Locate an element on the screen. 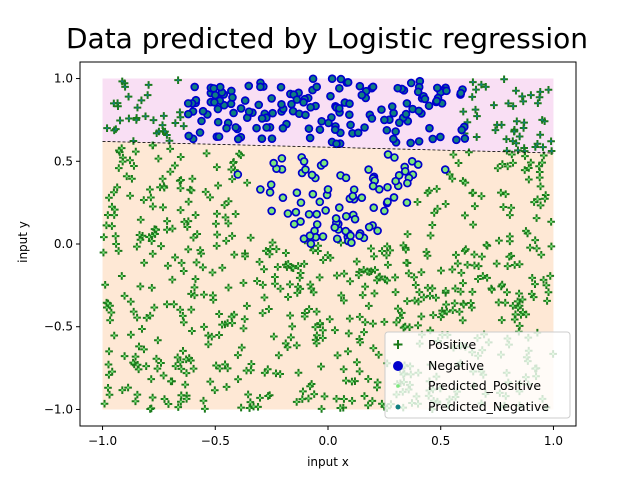 The width and height of the screenshot is (640, 480). x-axis-label: input x is located at coordinates (328, 462).